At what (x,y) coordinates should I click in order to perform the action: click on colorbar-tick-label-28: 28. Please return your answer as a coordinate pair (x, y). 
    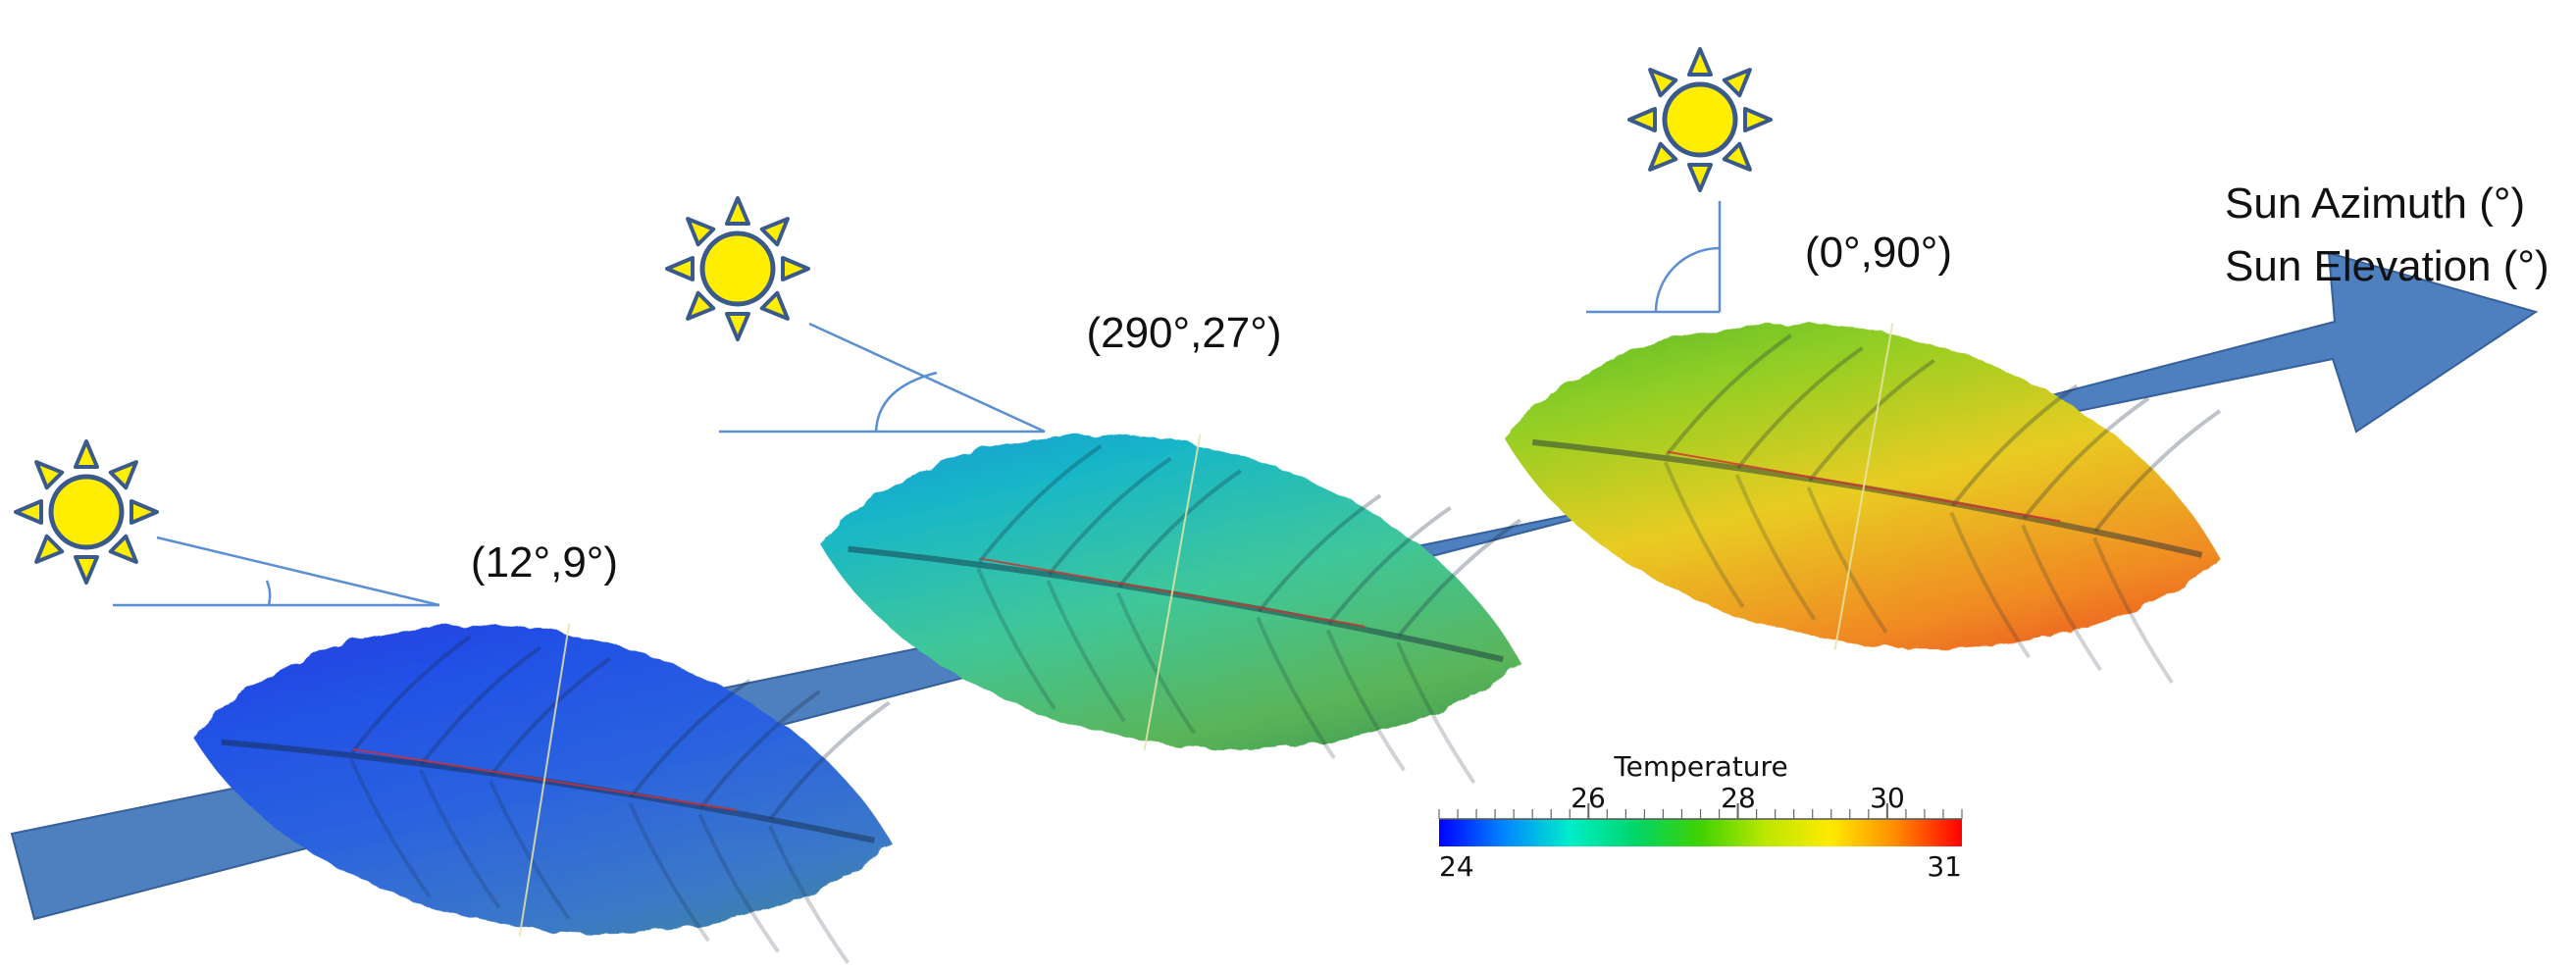
    Looking at the image, I should click on (1738, 798).